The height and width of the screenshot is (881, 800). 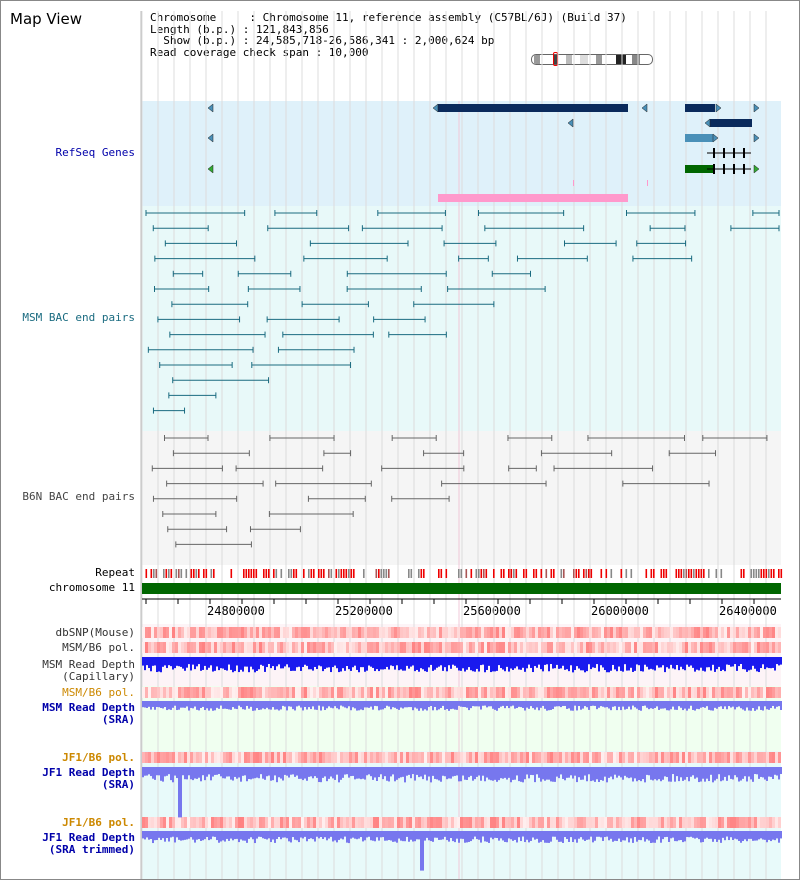 What do you see at coordinates (592, 59) in the screenshot?
I see `chromosome-ideogram` at bounding box center [592, 59].